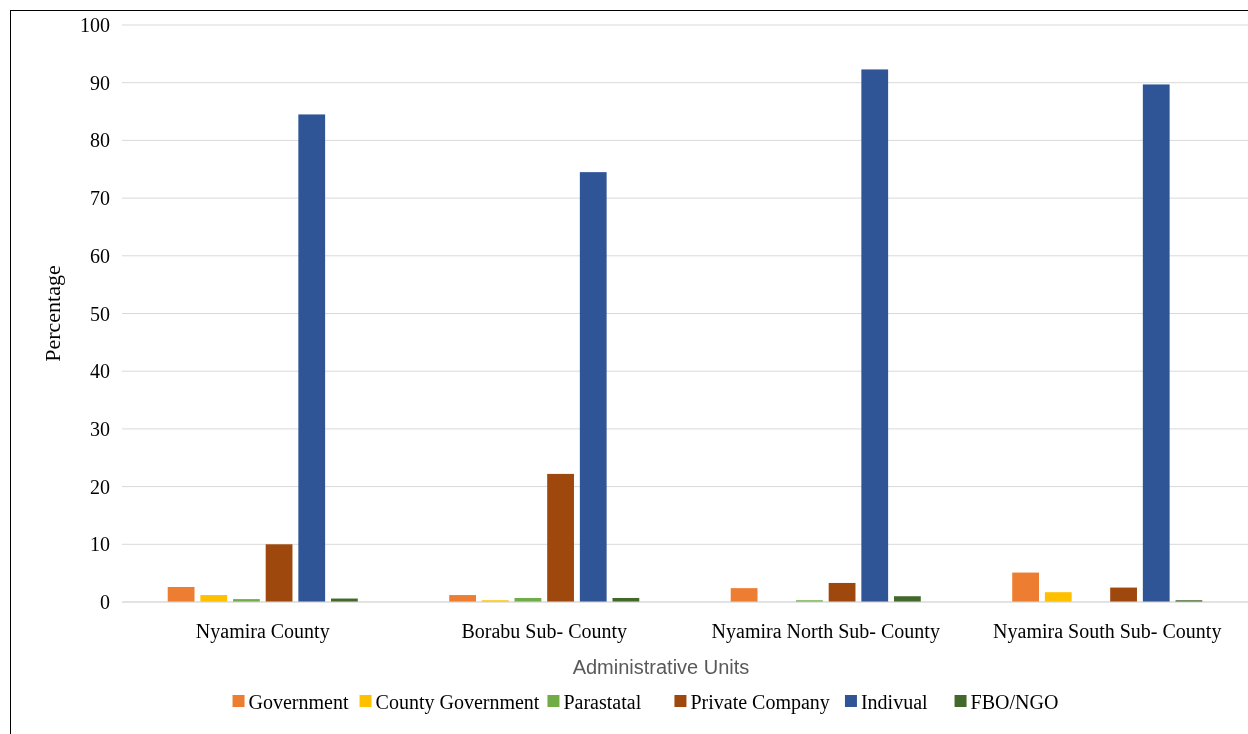  Describe the element at coordinates (100, 544) in the screenshot. I see `y-tick-label: 10` at that location.